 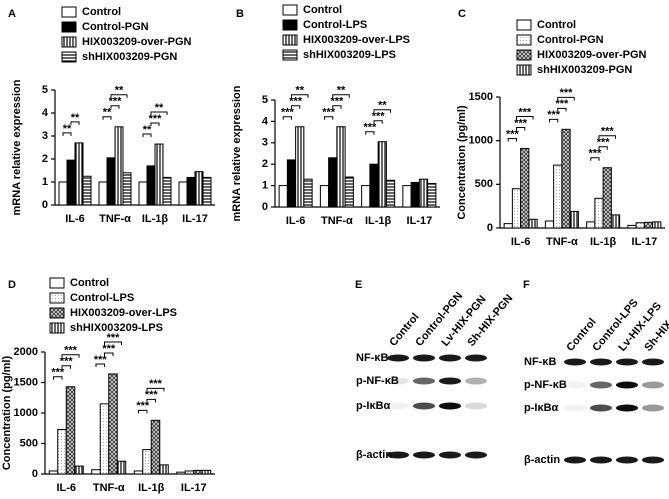 I want to click on y-axis-label: mRNA relative expression, so click(x=237, y=153).